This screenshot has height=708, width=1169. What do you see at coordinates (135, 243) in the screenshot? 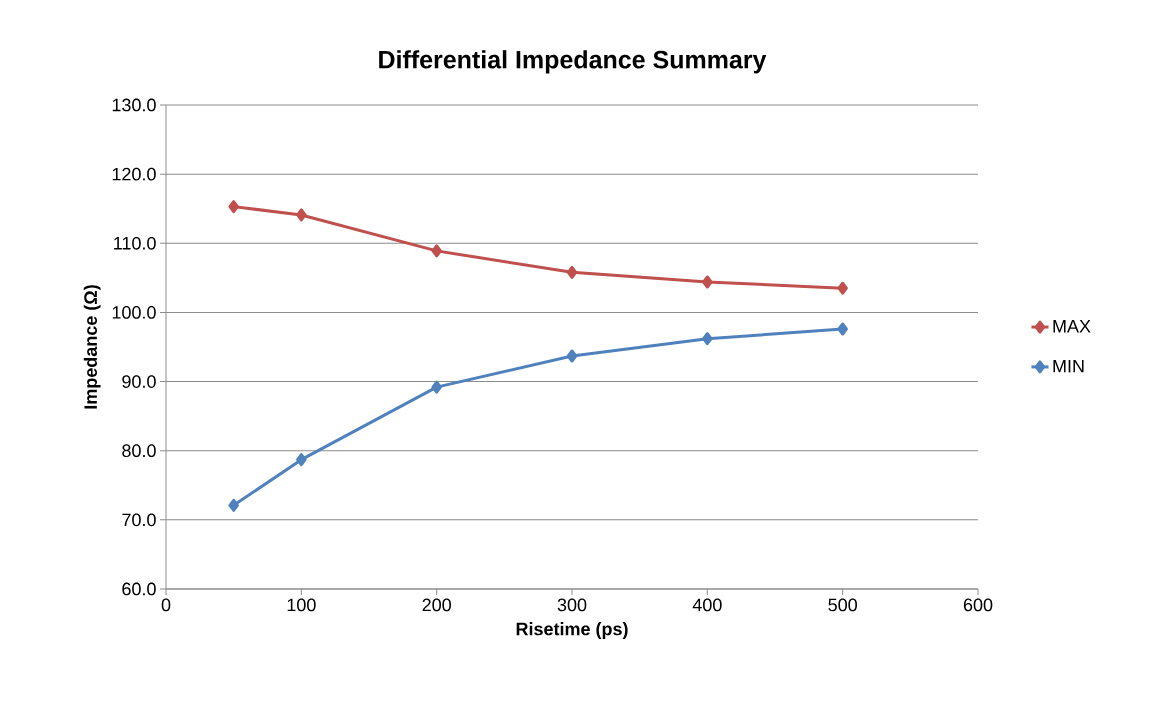
I see `y-tick-label: 110.0` at bounding box center [135, 243].